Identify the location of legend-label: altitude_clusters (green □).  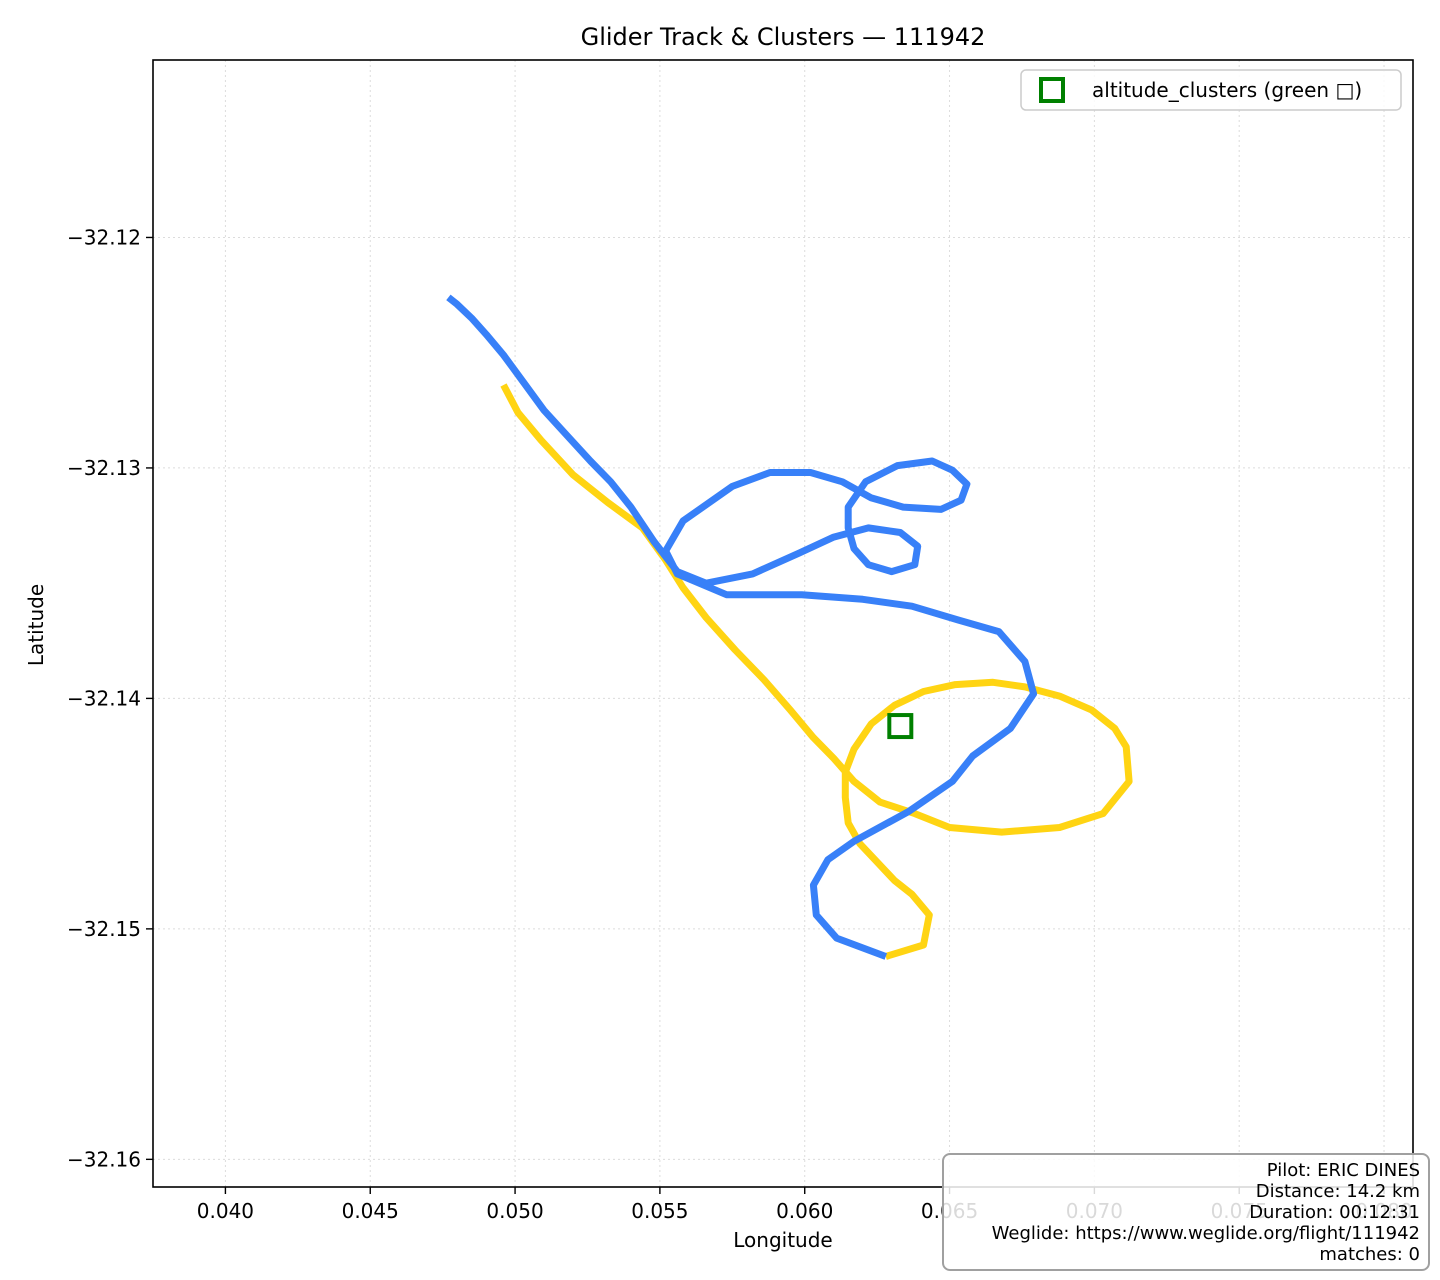
(1227, 90).